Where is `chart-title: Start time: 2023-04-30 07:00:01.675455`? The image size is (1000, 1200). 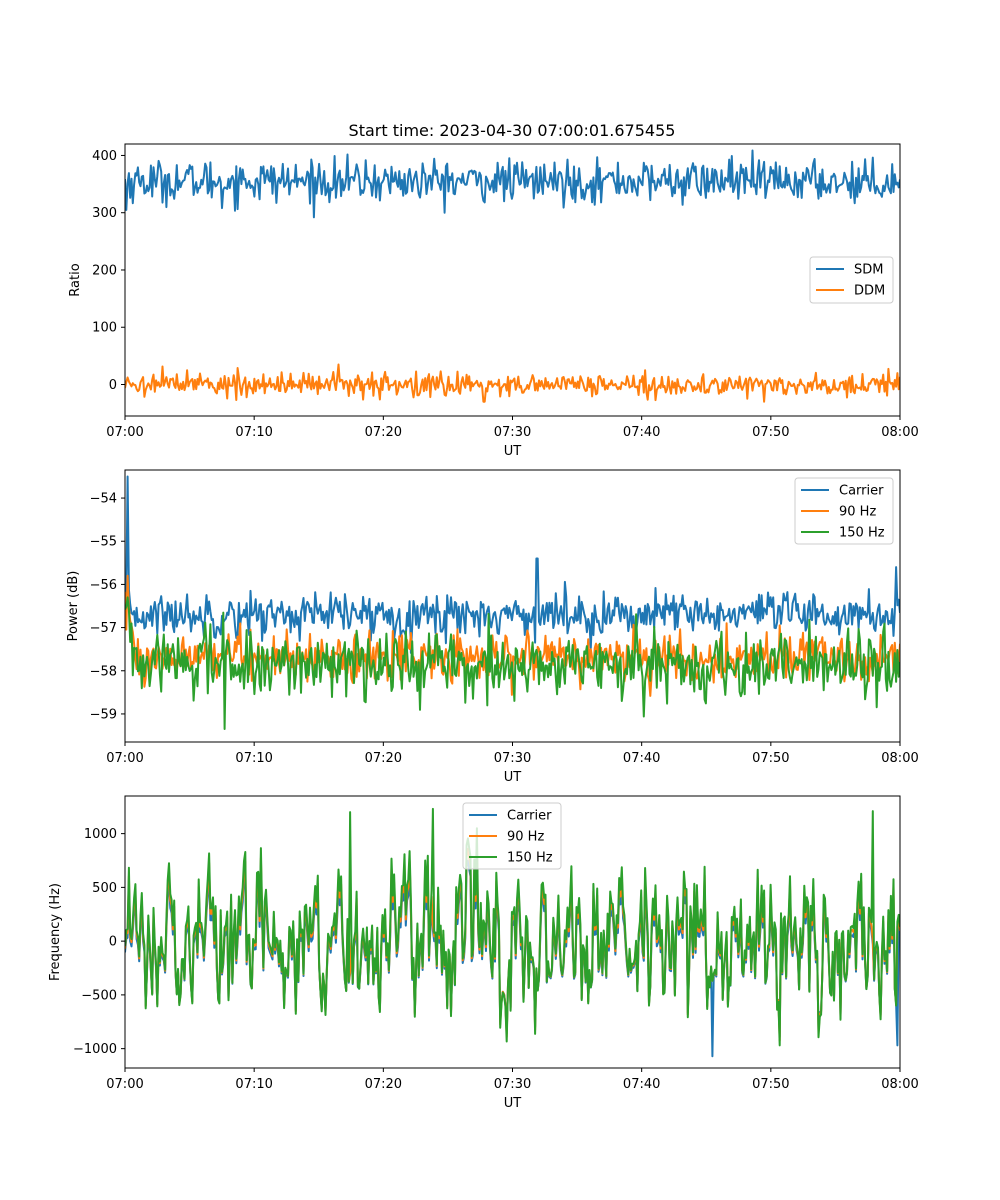
chart-title: Start time: 2023-04-30 07:00:01.675455 is located at coordinates (512, 130).